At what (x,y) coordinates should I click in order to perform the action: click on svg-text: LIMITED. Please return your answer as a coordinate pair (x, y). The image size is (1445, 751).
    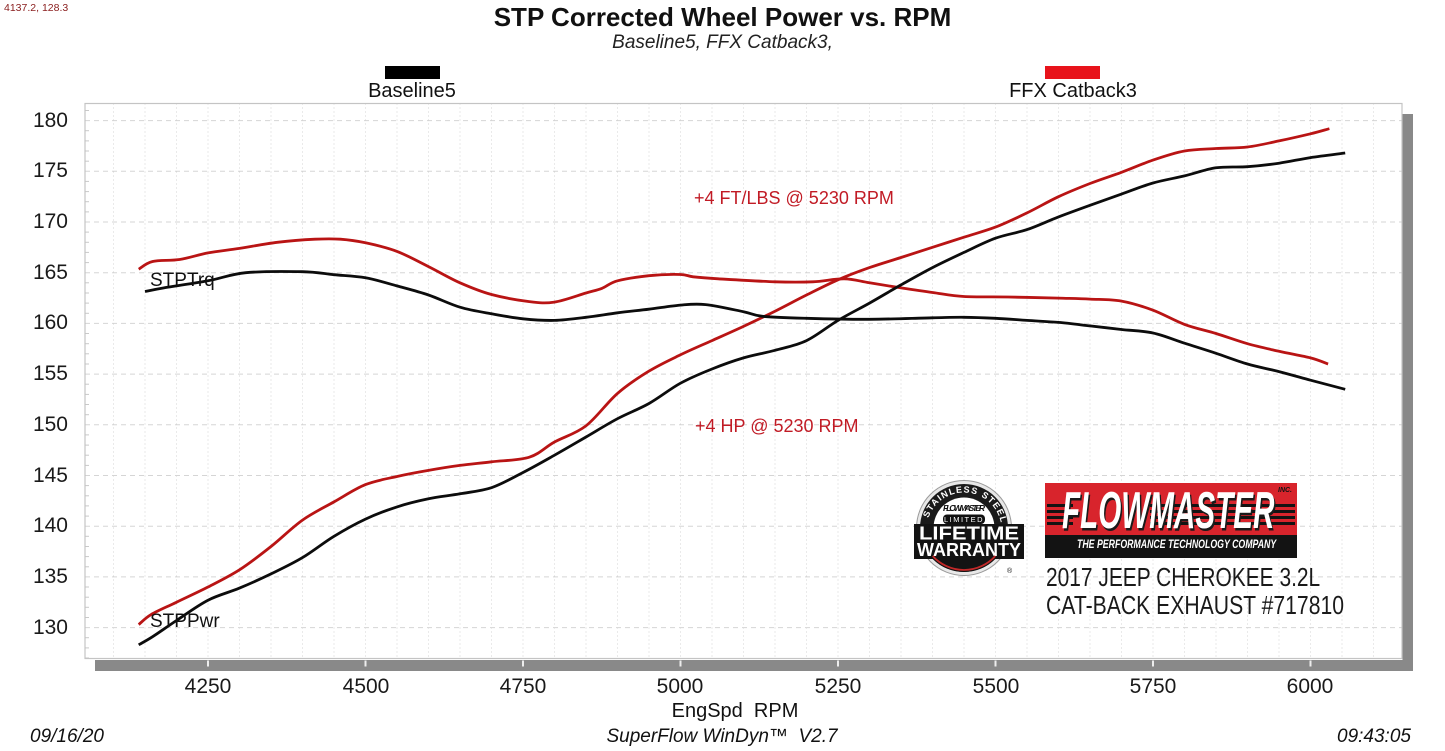
    Looking at the image, I should click on (964, 519).